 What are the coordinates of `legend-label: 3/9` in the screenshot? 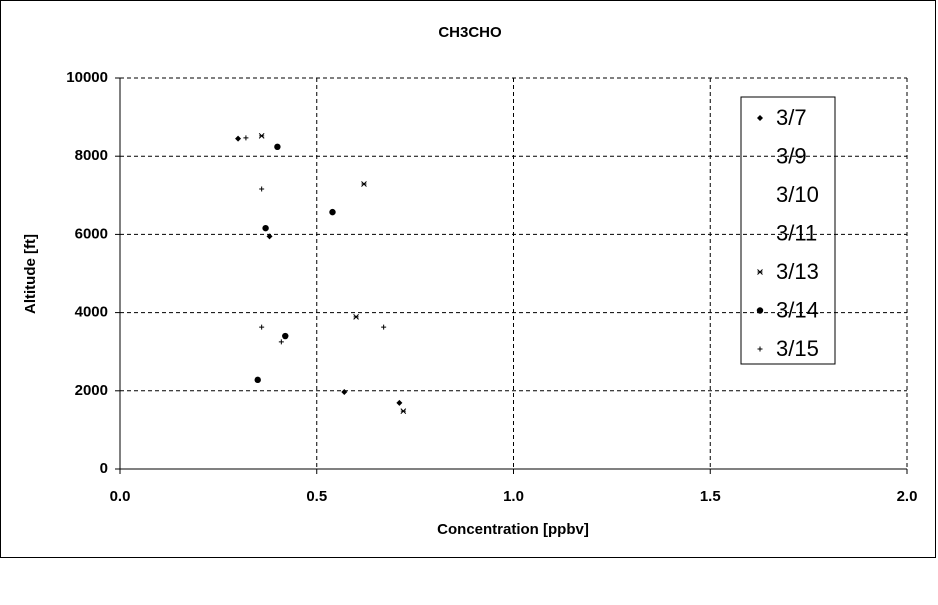 It's located at (791, 155).